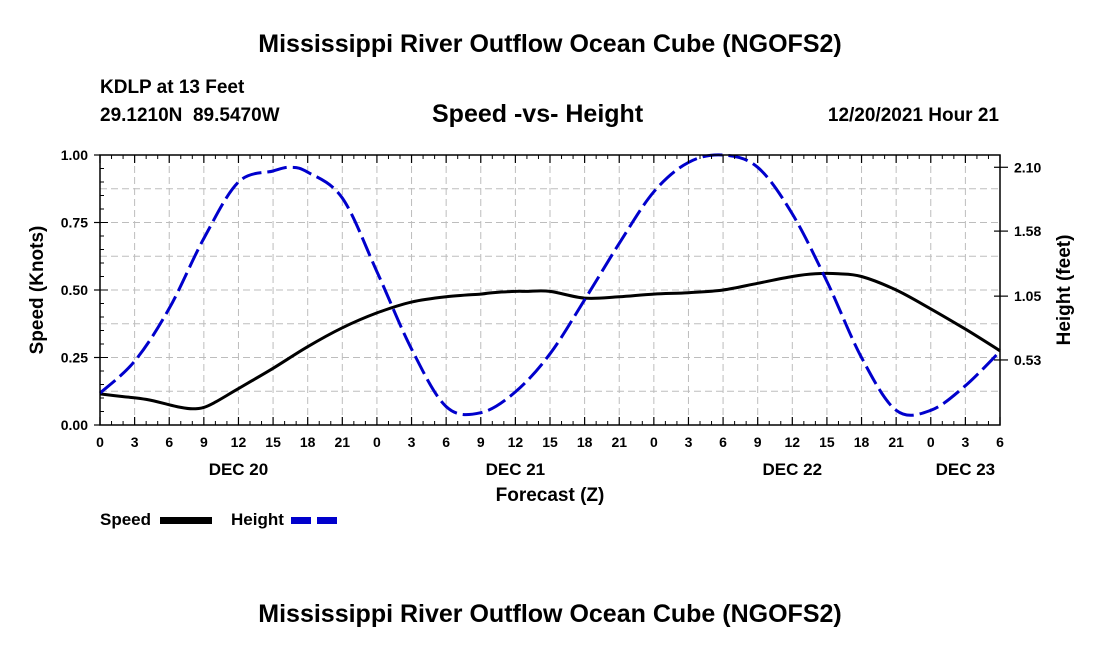 The height and width of the screenshot is (650, 1100). What do you see at coordinates (550, 495) in the screenshot?
I see `x-axis-title: Forecast (Z)` at bounding box center [550, 495].